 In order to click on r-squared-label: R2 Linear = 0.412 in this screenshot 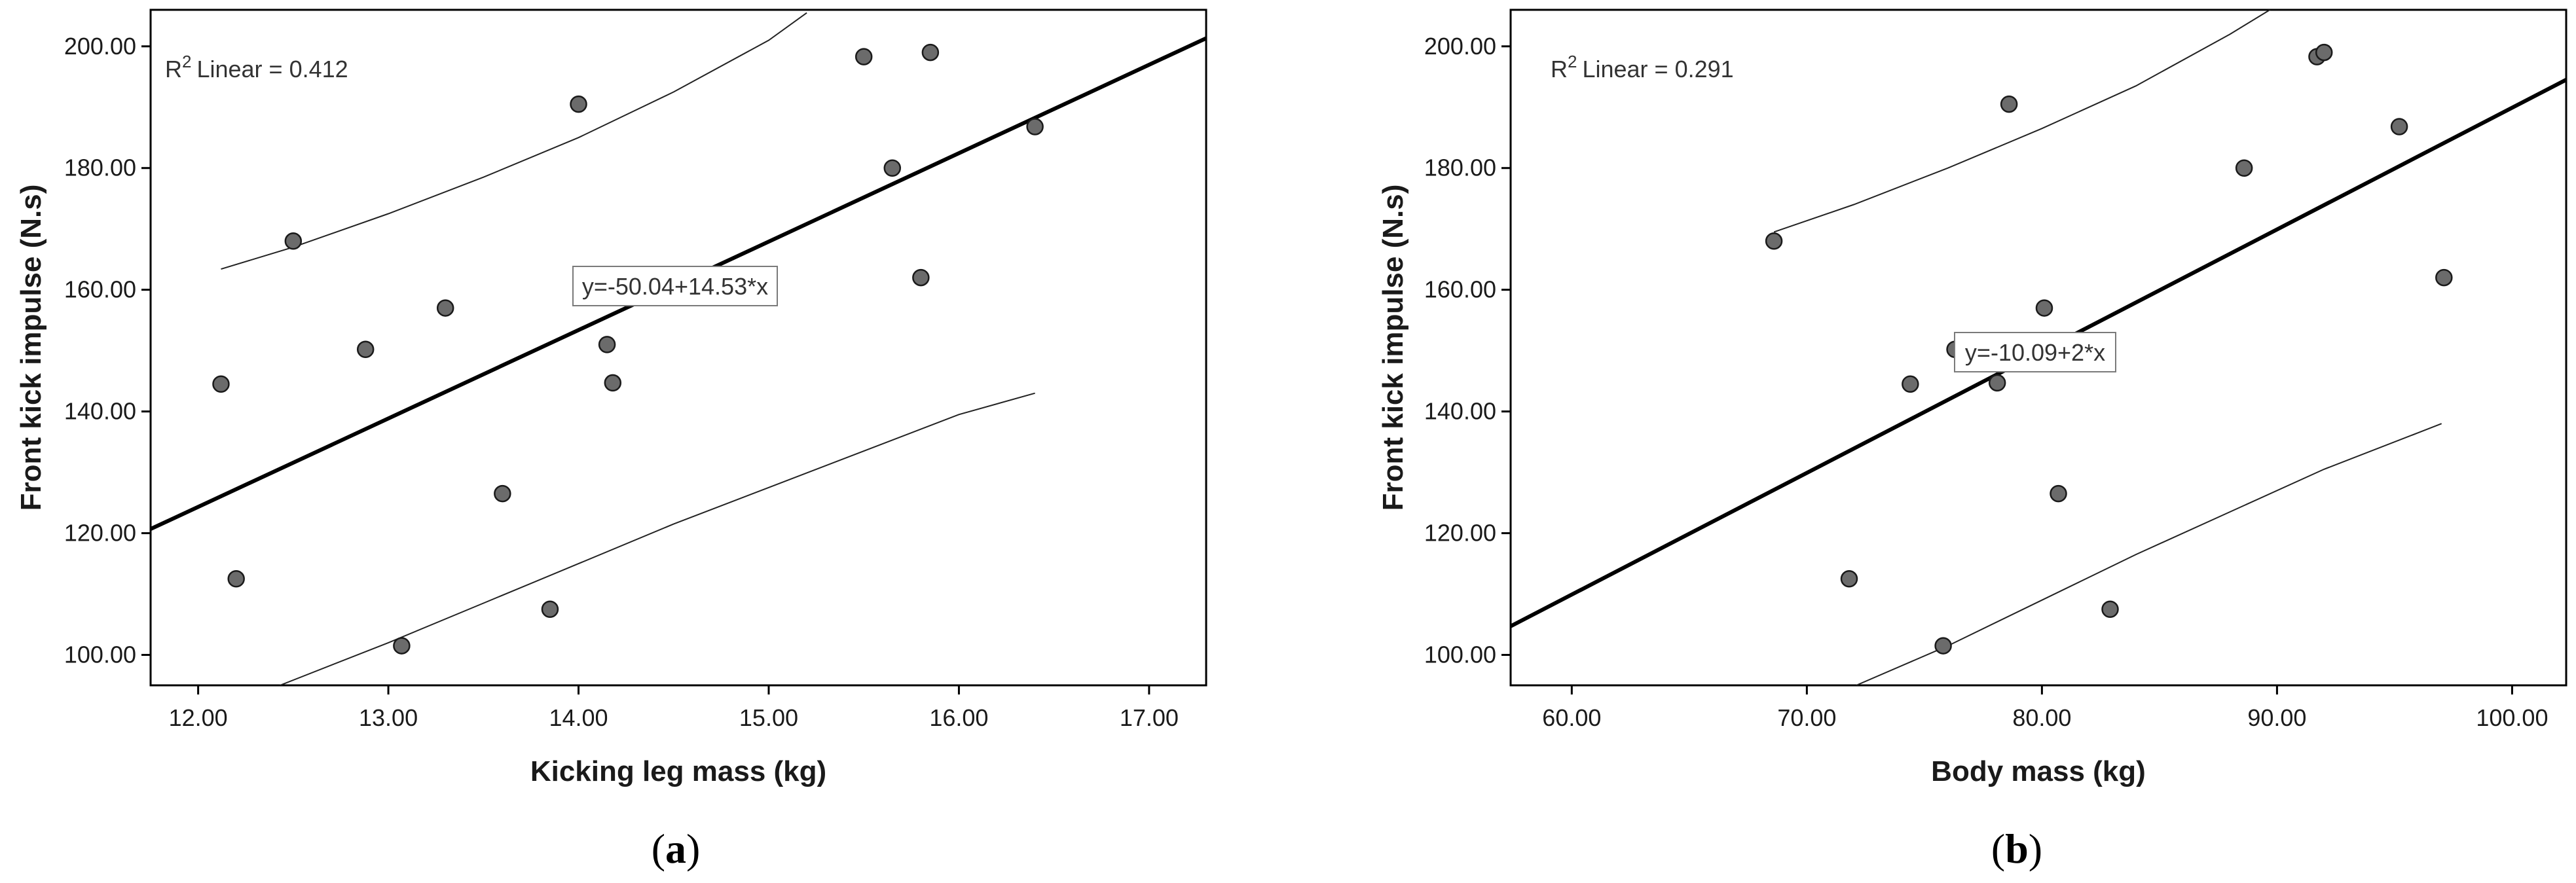, I will do `click(256, 67)`.